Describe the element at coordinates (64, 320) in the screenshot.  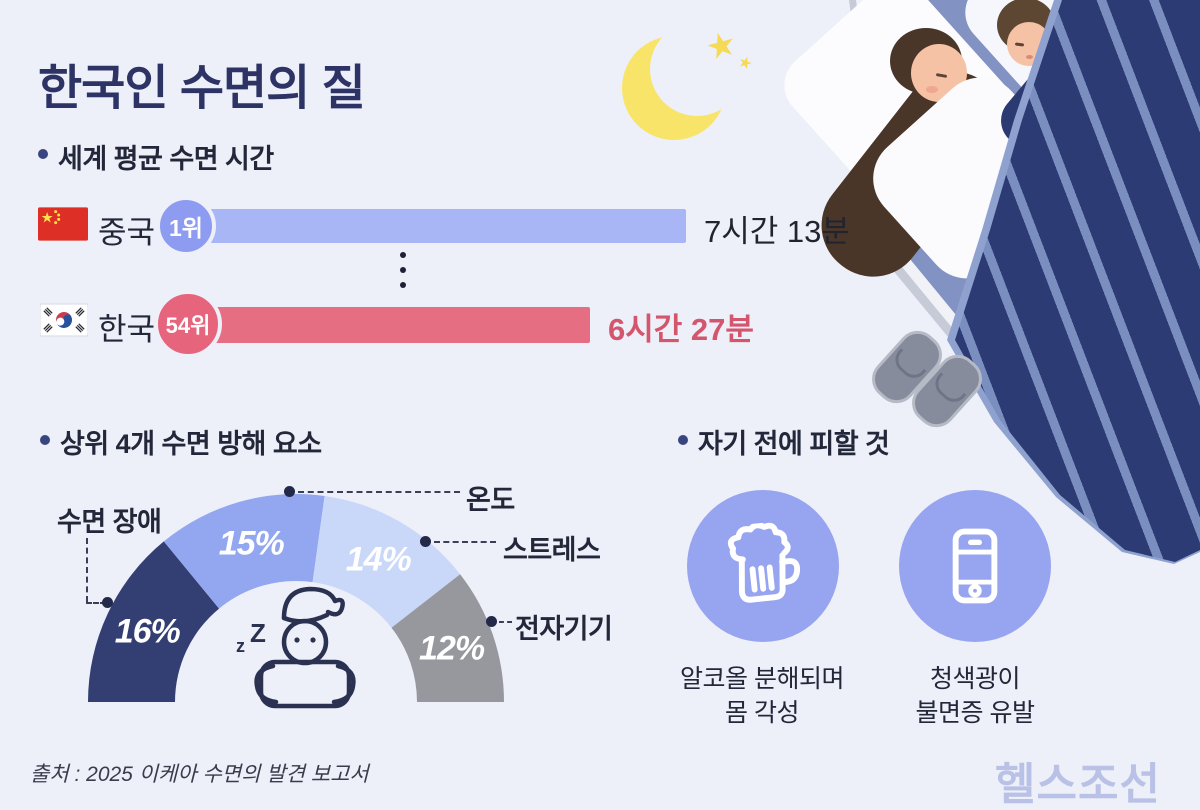
I see `korea-flag-icon` at that location.